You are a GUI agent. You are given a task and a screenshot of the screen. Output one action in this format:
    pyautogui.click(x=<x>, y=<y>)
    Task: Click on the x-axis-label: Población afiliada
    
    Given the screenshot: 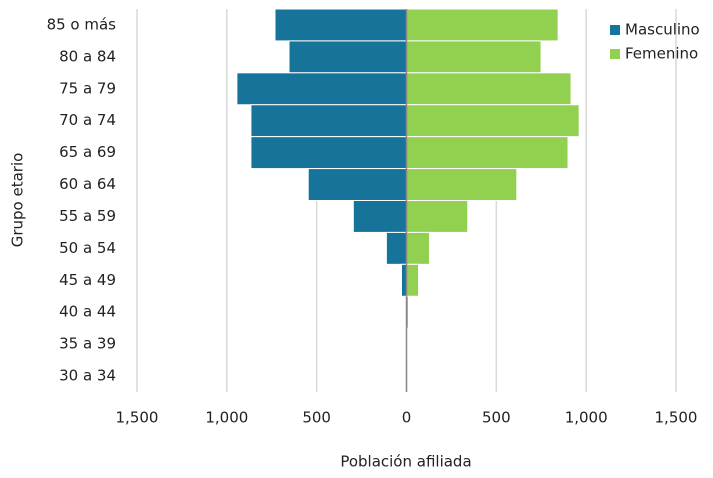 What is the action you would take?
    pyautogui.click(x=405, y=462)
    